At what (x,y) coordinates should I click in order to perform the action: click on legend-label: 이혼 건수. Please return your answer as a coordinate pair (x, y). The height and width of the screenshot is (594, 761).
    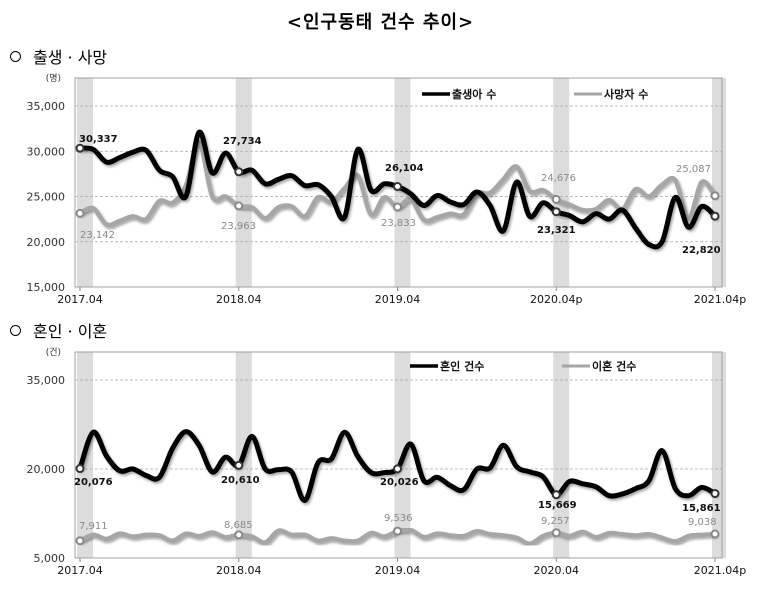
    Looking at the image, I should click on (614, 366).